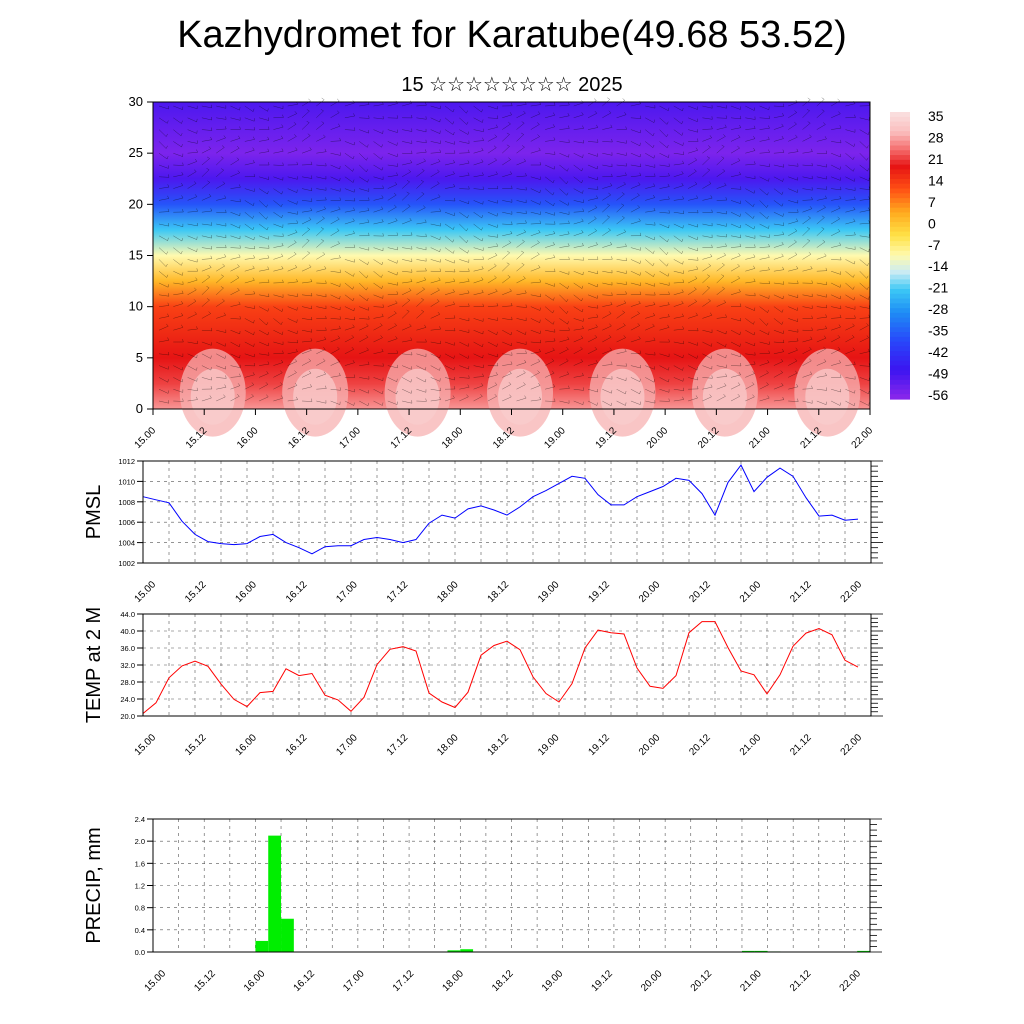  I want to click on colorbar-label: -56, so click(938, 395).